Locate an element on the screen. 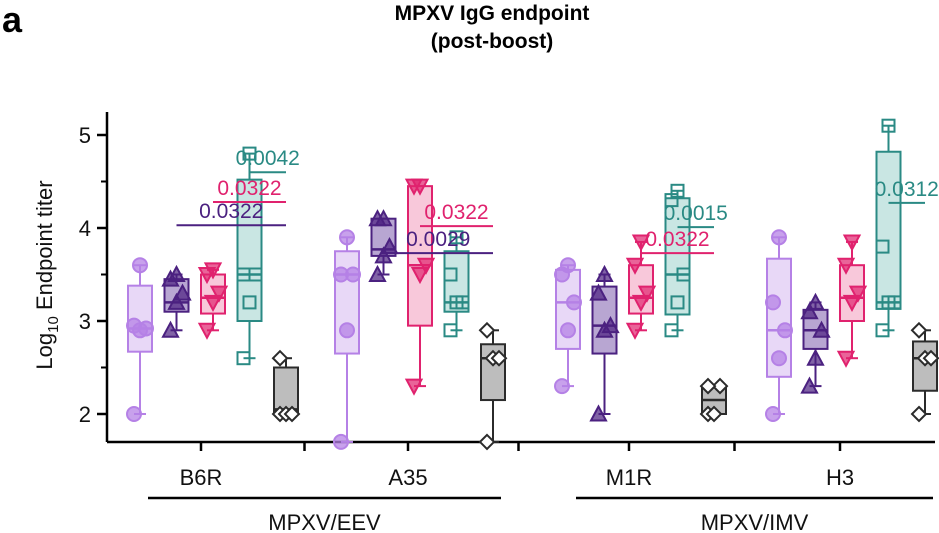  x-category-label: H3 is located at coordinates (840, 477).